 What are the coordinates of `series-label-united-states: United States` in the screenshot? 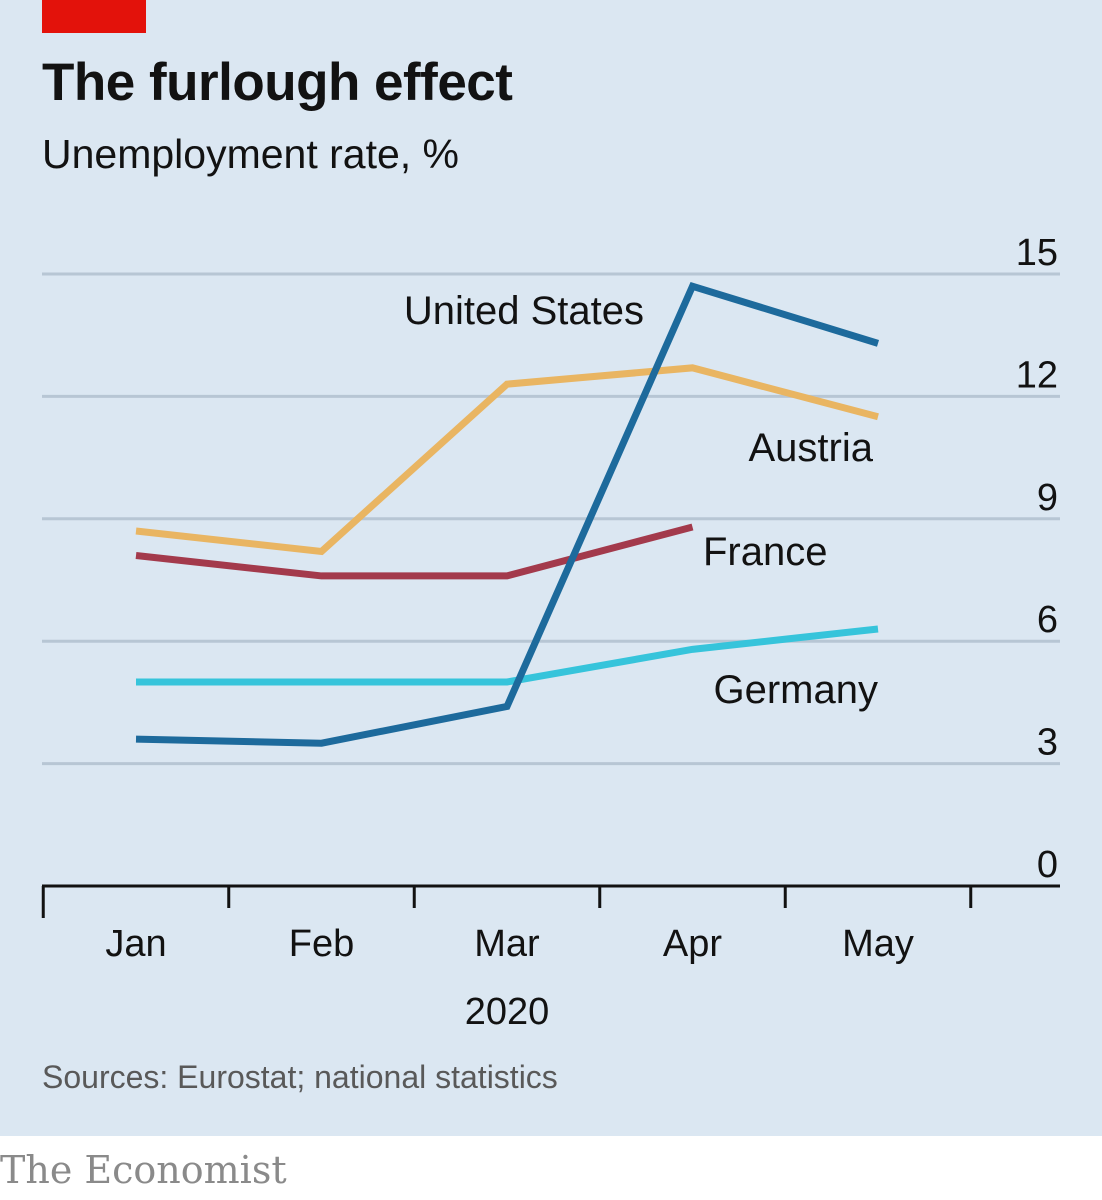 It's located at (524, 311).